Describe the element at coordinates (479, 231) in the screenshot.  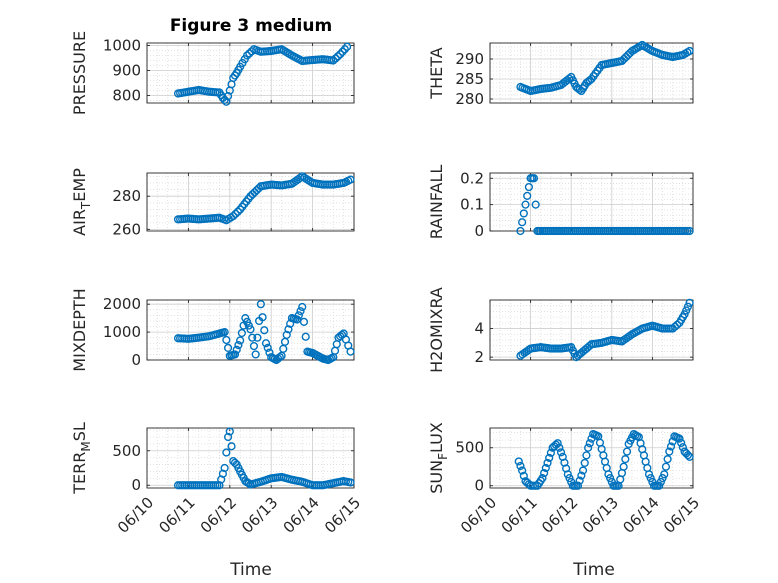
I see `y-tick-label: 0` at that location.